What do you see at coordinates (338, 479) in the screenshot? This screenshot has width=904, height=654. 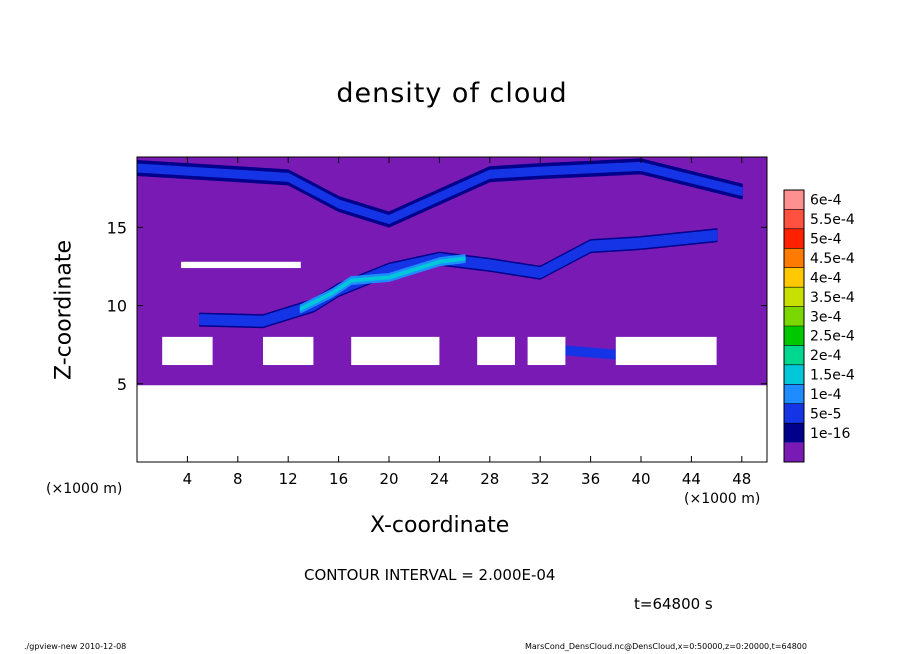 I see `x-tick-label: 16` at bounding box center [338, 479].